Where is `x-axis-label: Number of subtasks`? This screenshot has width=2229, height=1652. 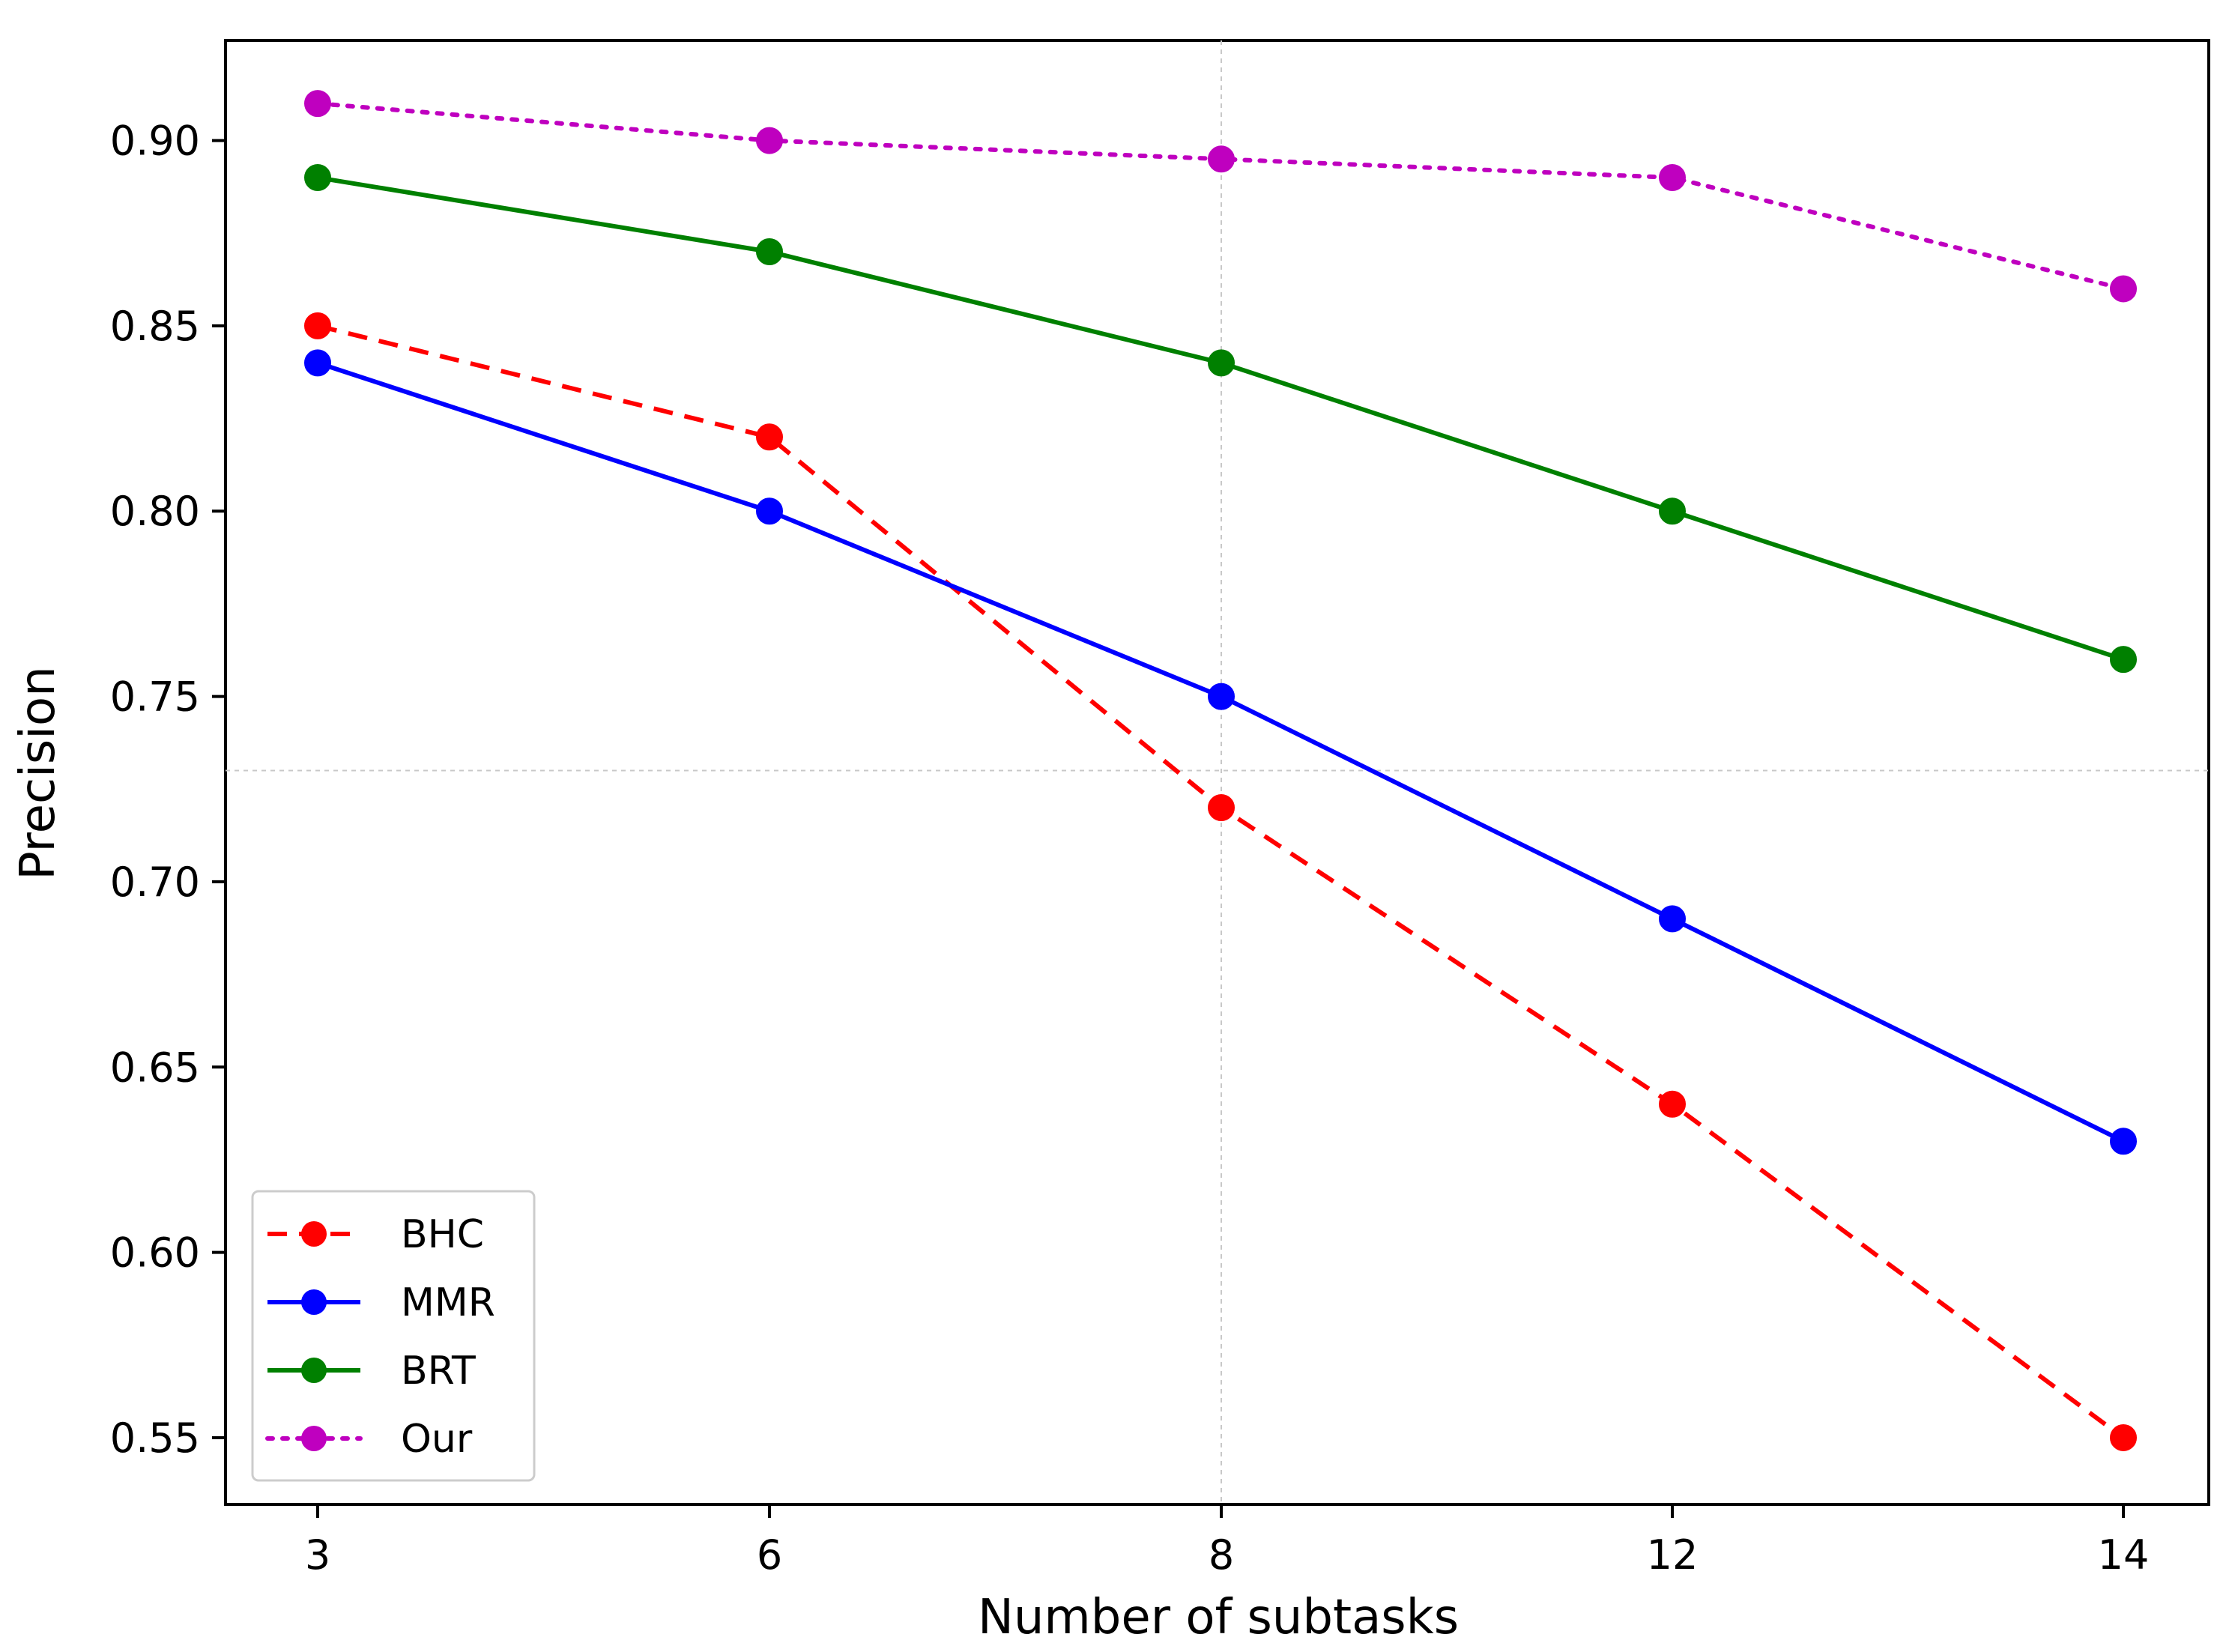 x-axis-label: Number of subtasks is located at coordinates (1218, 1618).